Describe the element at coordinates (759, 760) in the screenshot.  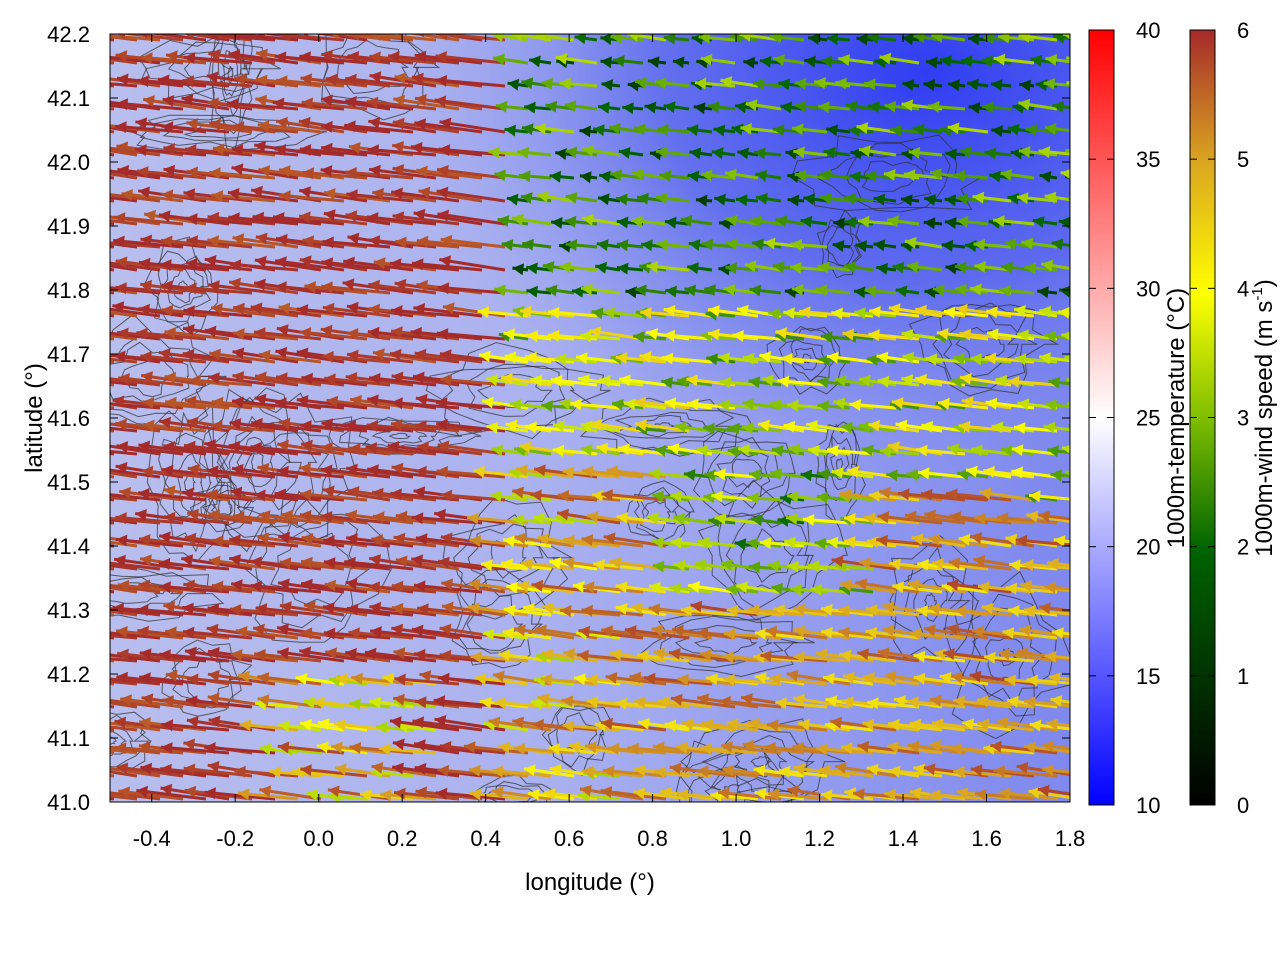
I see `contour-line` at that location.